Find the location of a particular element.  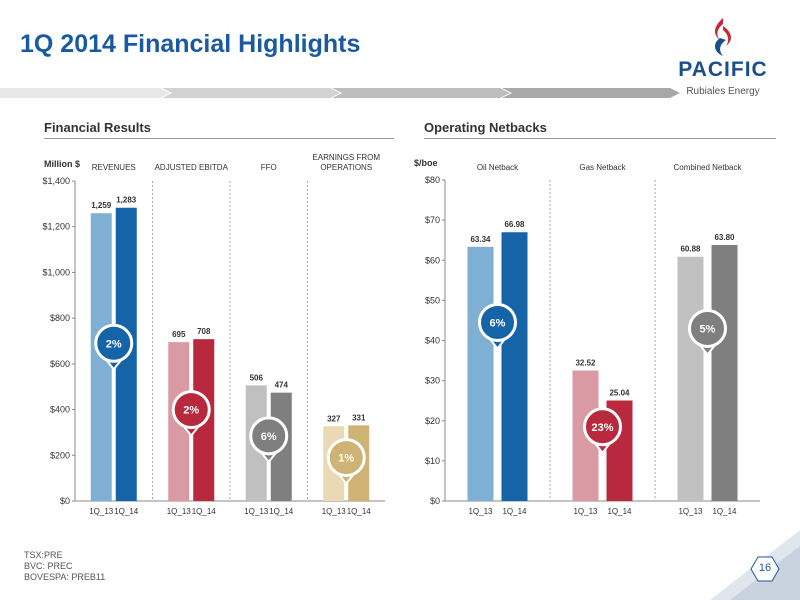

data-label: 32.52 is located at coordinates (585, 363).